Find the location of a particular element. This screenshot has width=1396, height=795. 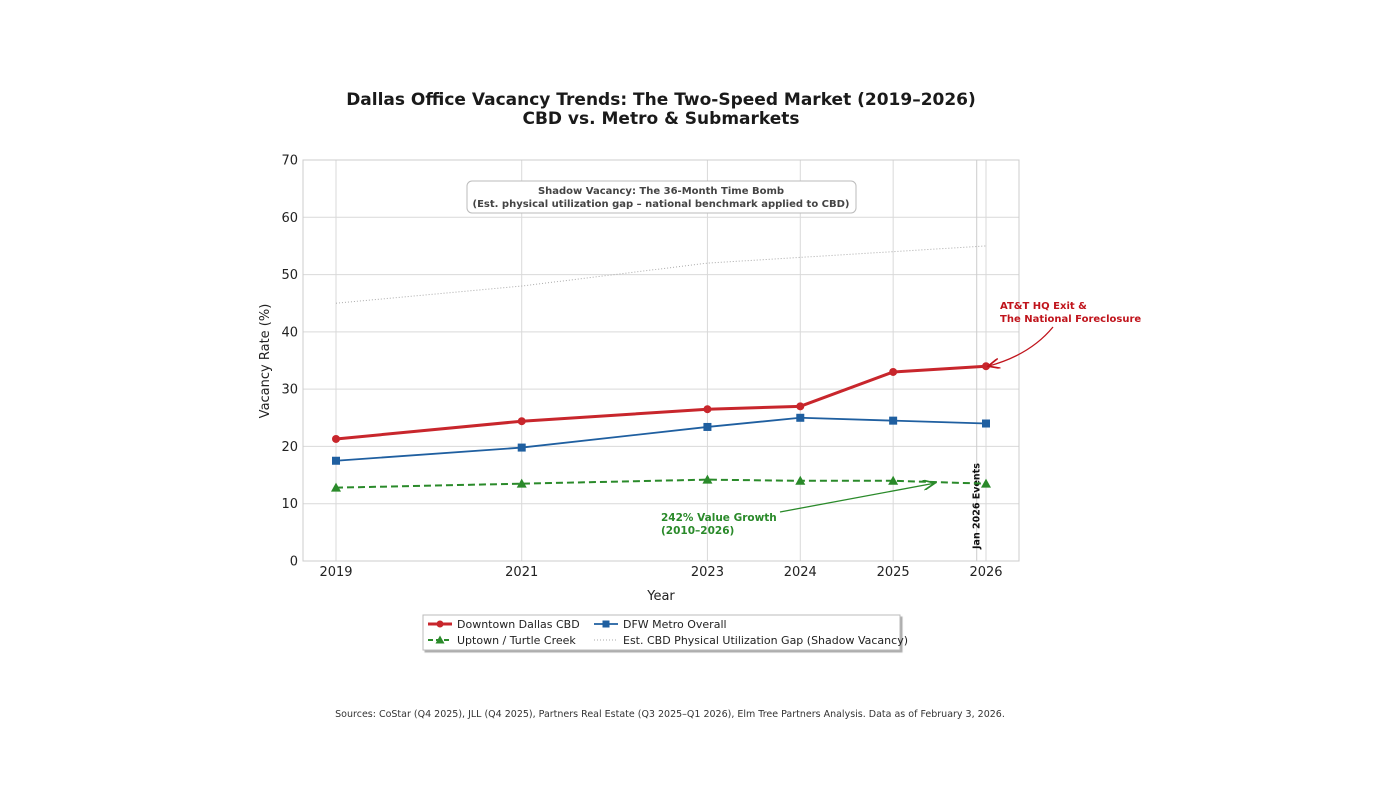

legend-label: Uptown / Turtle Creek is located at coordinates (516, 640).